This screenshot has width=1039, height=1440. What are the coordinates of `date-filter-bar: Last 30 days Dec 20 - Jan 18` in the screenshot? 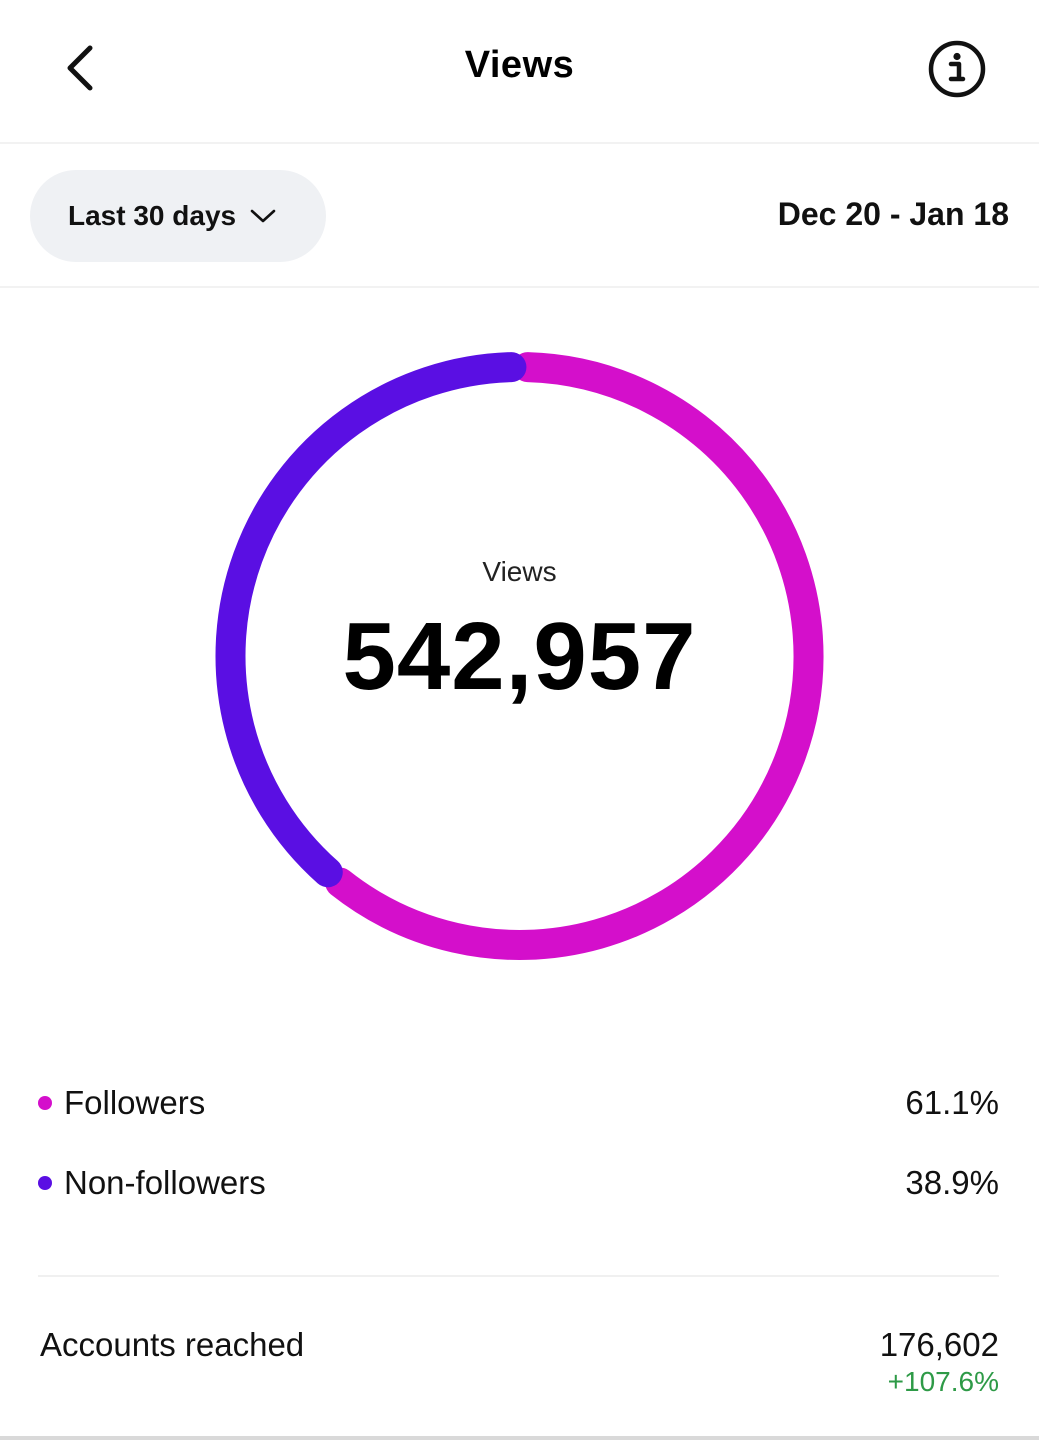 It's located at (519, 217).